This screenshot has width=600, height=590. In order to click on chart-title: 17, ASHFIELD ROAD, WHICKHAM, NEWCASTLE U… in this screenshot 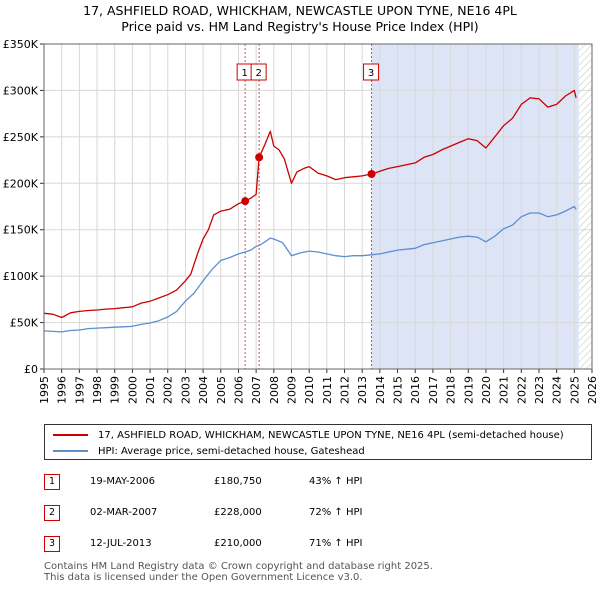, I will do `click(300, 10)`.